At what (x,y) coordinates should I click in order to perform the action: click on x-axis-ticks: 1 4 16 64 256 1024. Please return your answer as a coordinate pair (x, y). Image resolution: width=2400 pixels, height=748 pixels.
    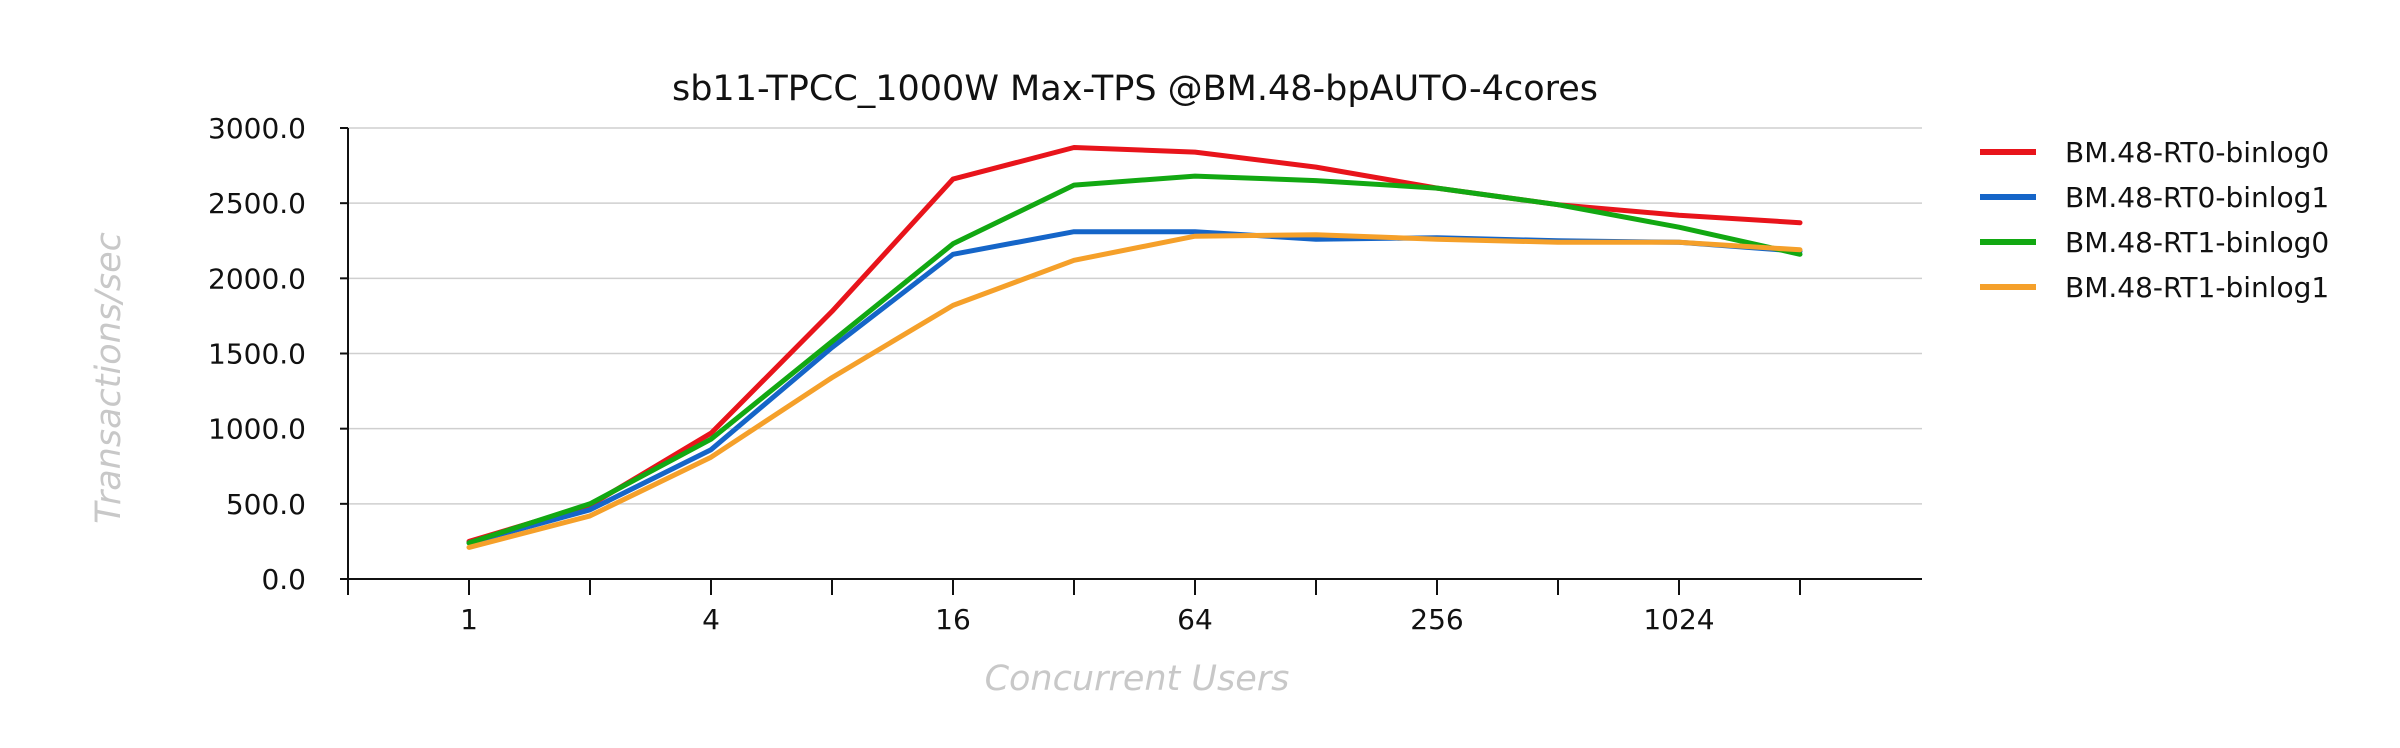
    Looking at the image, I should click on (1087, 619).